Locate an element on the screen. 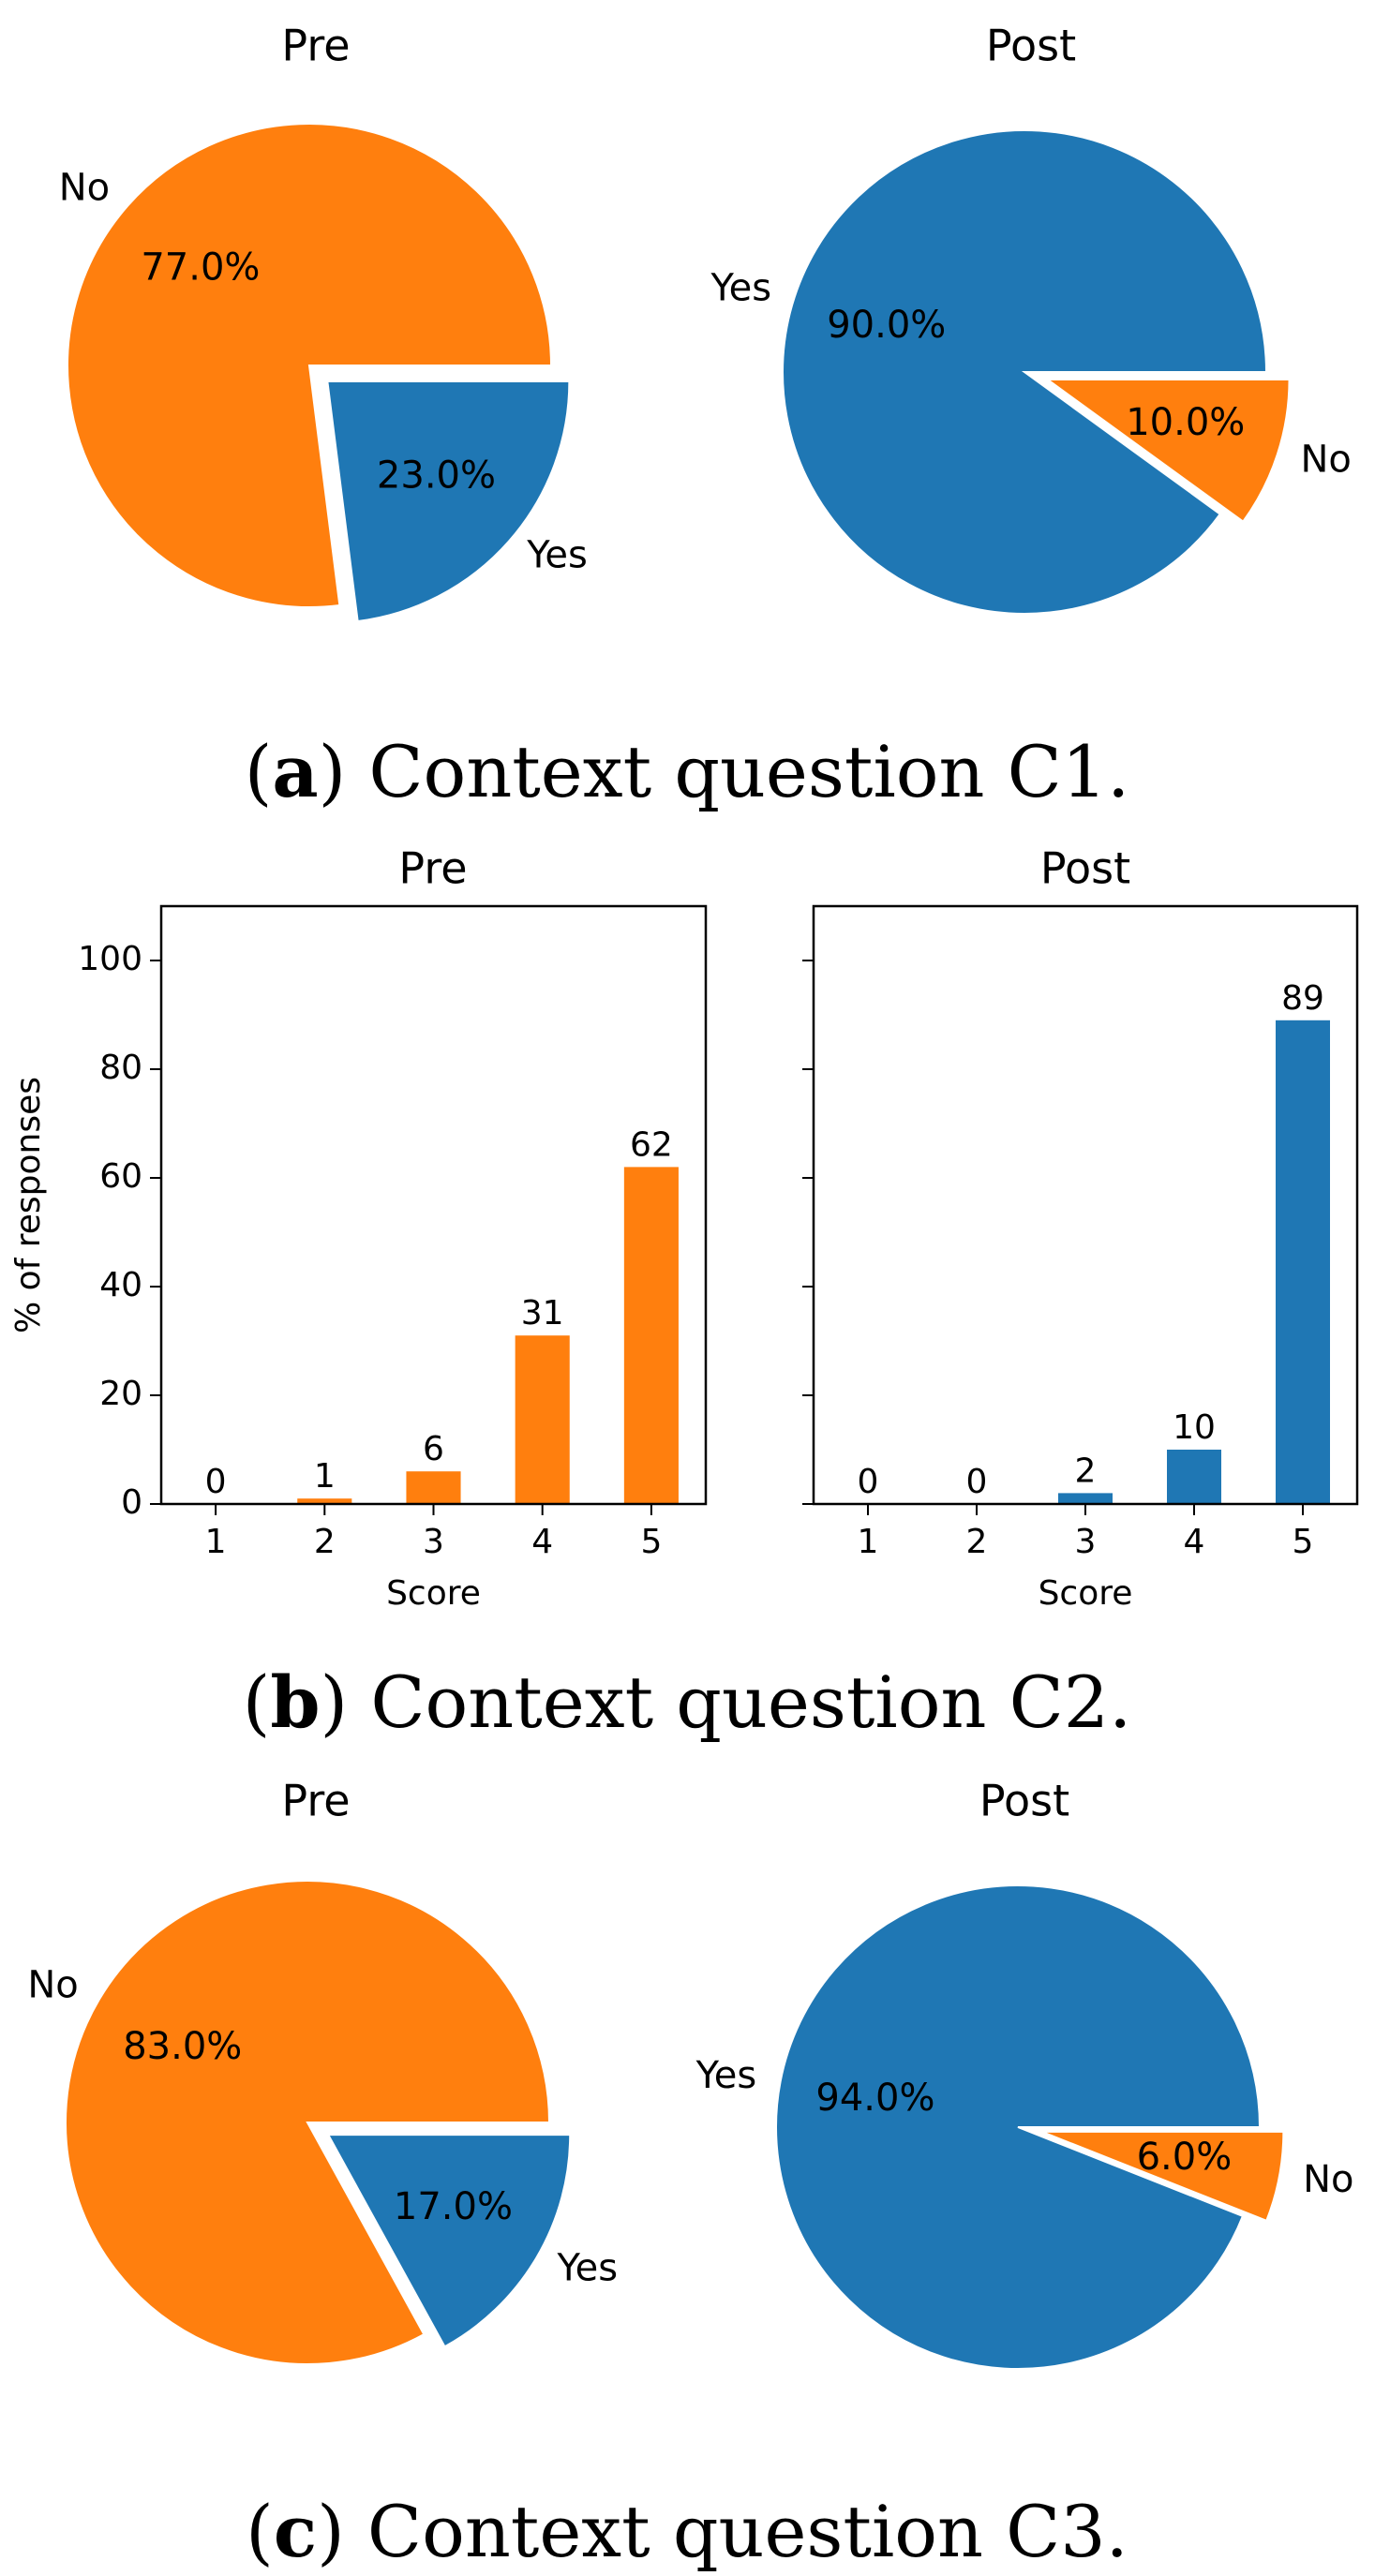 This screenshot has height=2576, width=1375. pie-percent-label-no: 6.0% is located at coordinates (1185, 2157).